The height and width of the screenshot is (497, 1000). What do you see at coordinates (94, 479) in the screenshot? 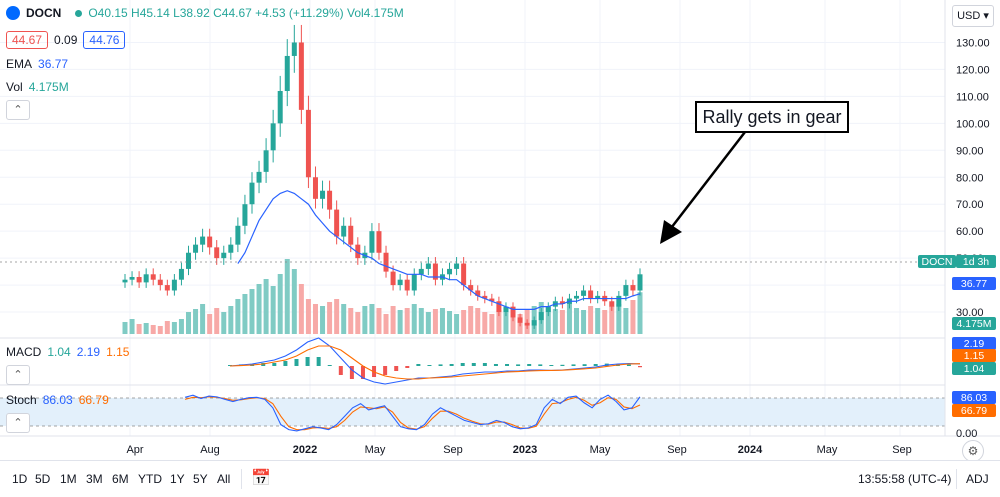
I see `timeframe-3m: 3M` at bounding box center [94, 479].